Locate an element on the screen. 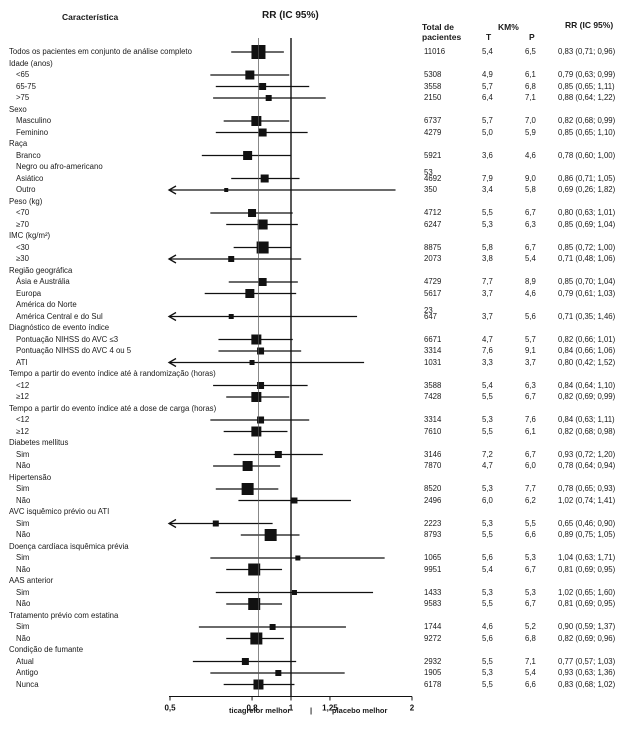  total-count: 4692 is located at coordinates (433, 178).